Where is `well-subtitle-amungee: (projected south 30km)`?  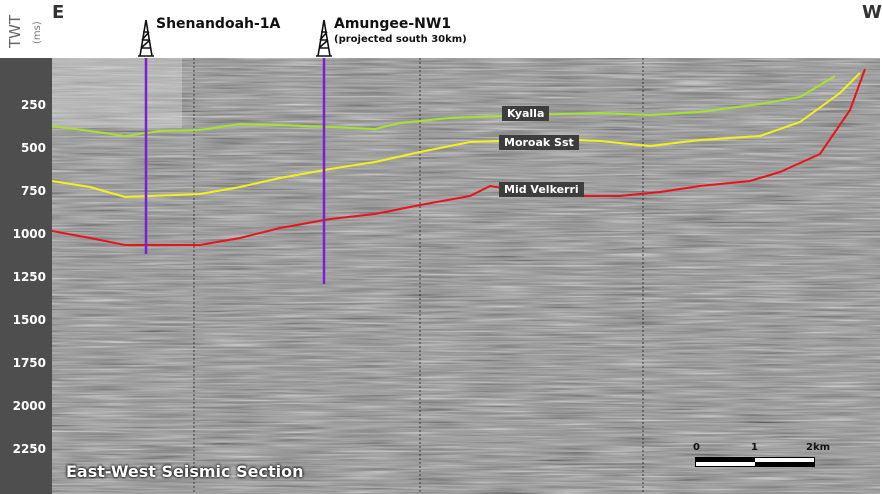
well-subtitle-amungee: (projected south 30km) is located at coordinates (400, 39).